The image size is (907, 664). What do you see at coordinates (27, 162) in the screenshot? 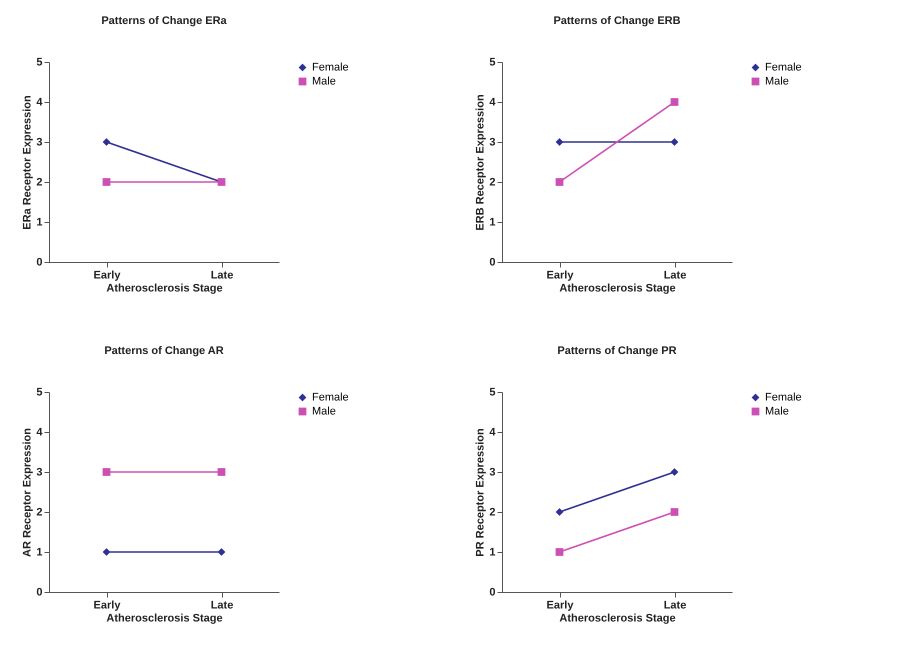
I see `y-axis-title: ERa Receptor Expression` at bounding box center [27, 162].